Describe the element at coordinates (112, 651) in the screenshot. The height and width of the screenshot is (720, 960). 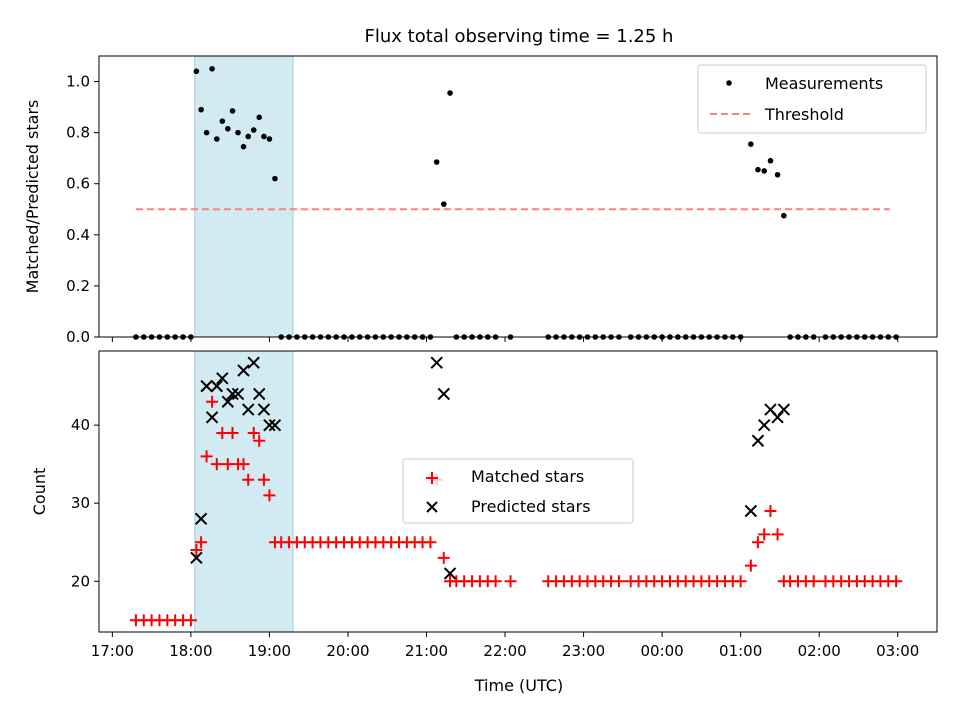
I see `x-tick-label: 17:00` at that location.